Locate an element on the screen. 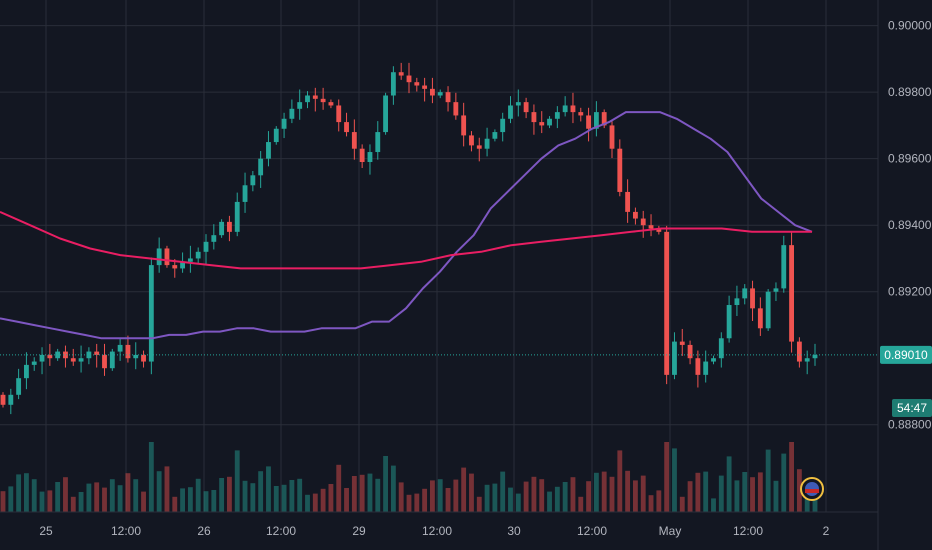 The height and width of the screenshot is (550, 932). y-tick-label: 0.89800 is located at coordinates (910, 92).